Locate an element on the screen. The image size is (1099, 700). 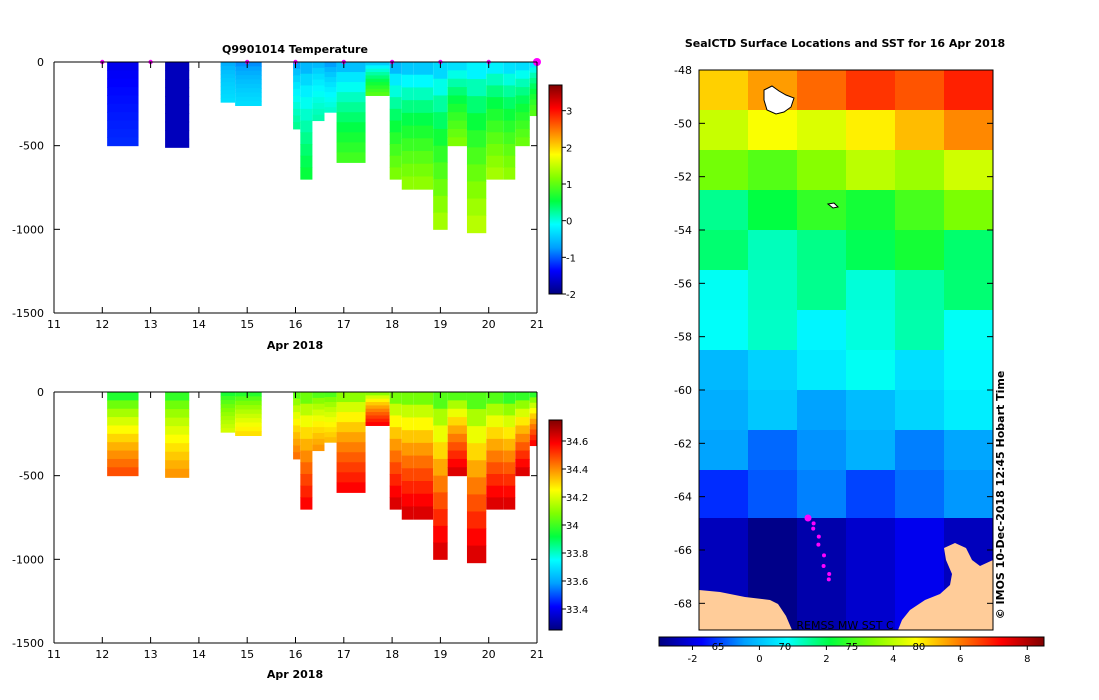
y-tick-label: 0 is located at coordinates (40, 392).